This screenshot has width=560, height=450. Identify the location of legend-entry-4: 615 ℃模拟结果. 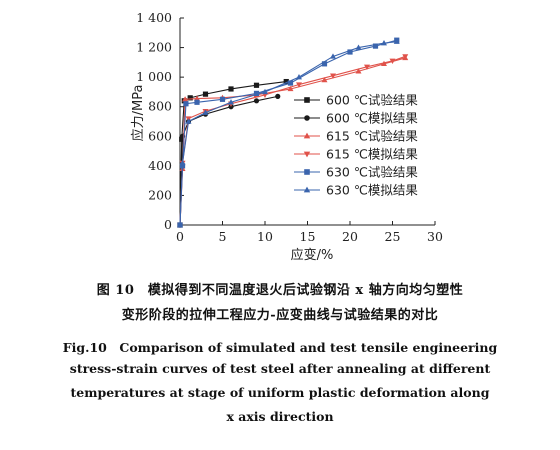
(356, 154).